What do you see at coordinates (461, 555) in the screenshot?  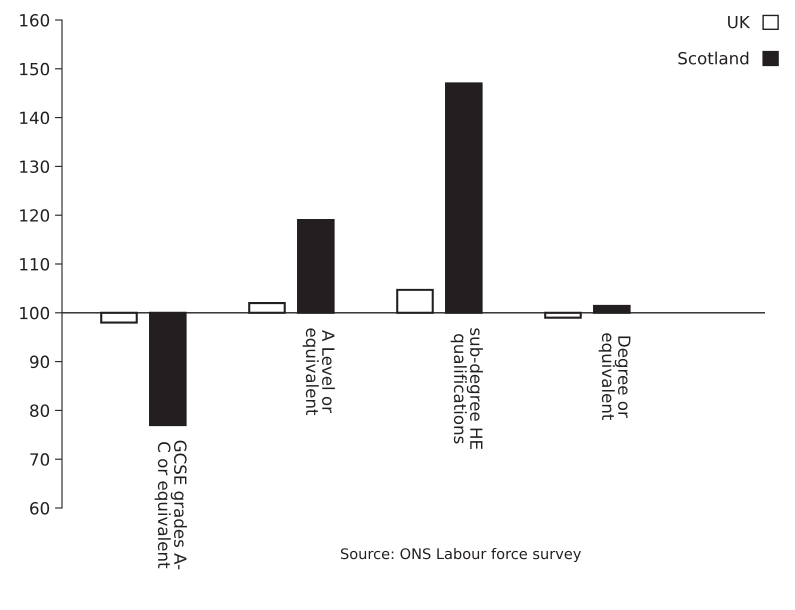 I see `source-note: Source: ONS Labour force survey` at bounding box center [461, 555].